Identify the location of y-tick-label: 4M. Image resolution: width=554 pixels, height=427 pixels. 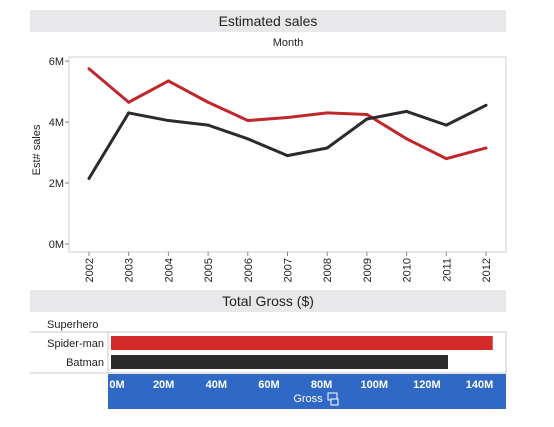
(56, 123).